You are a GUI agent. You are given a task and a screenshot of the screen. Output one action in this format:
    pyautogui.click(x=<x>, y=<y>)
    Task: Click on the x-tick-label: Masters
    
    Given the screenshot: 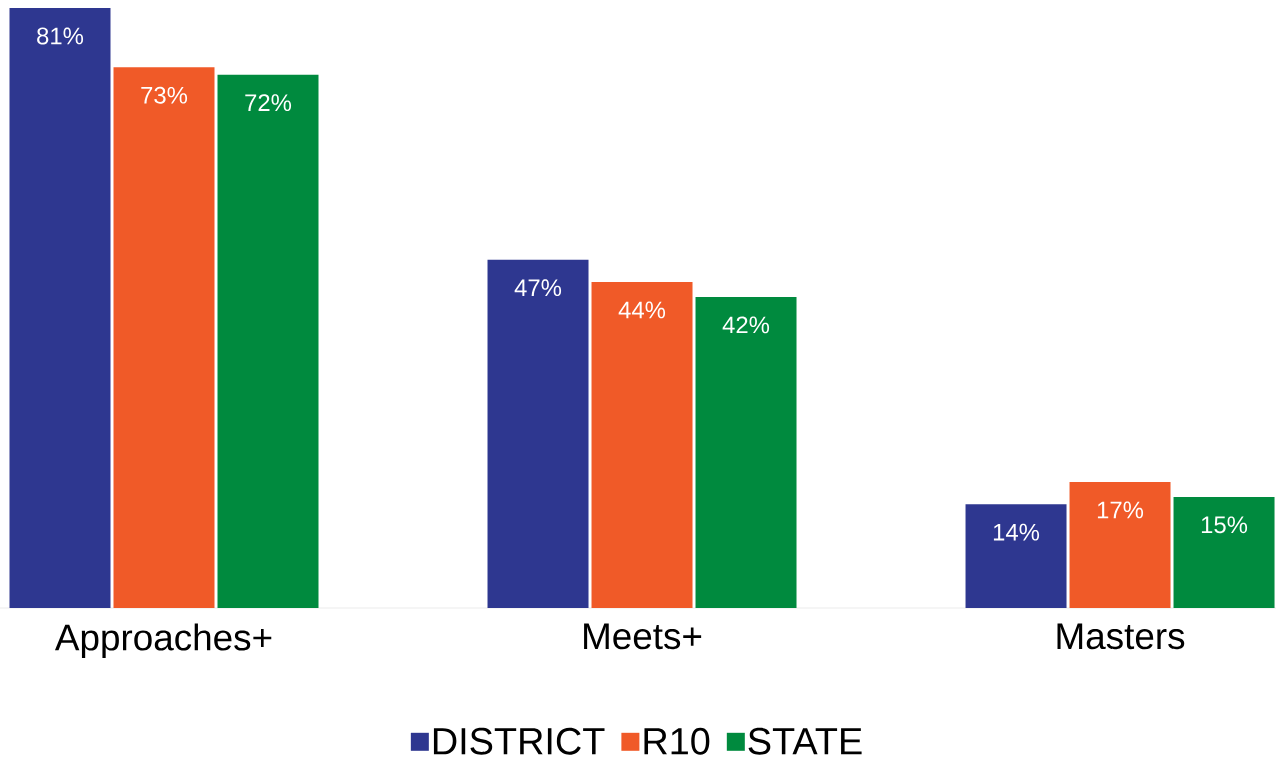 What is the action you would take?
    pyautogui.click(x=1121, y=636)
    